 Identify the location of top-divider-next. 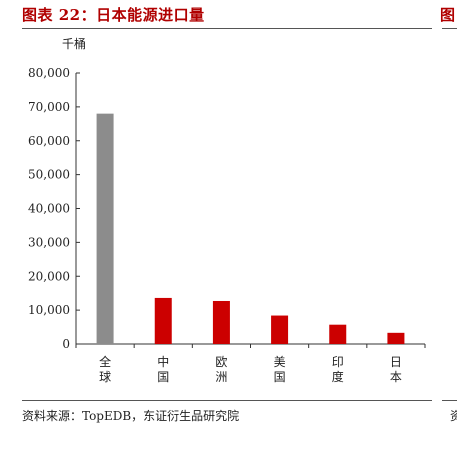
(449, 28).